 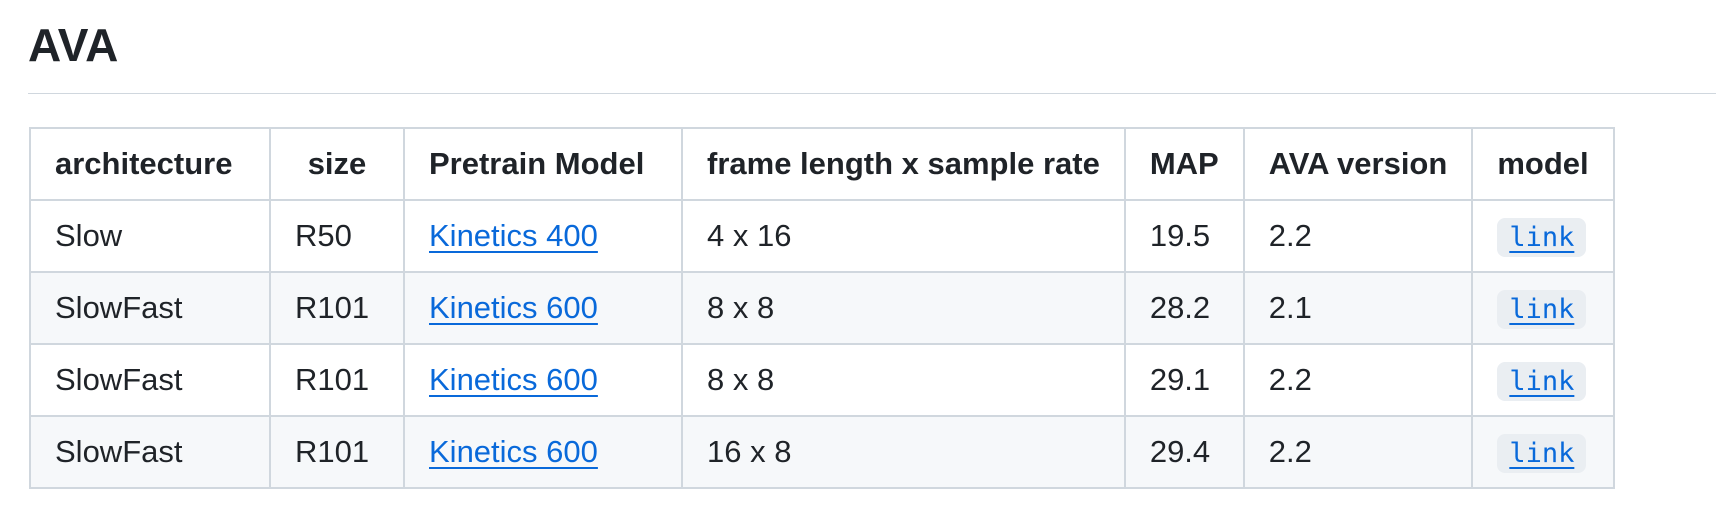 What do you see at coordinates (150, 164) in the screenshot?
I see `header-architecture: architecture` at bounding box center [150, 164].